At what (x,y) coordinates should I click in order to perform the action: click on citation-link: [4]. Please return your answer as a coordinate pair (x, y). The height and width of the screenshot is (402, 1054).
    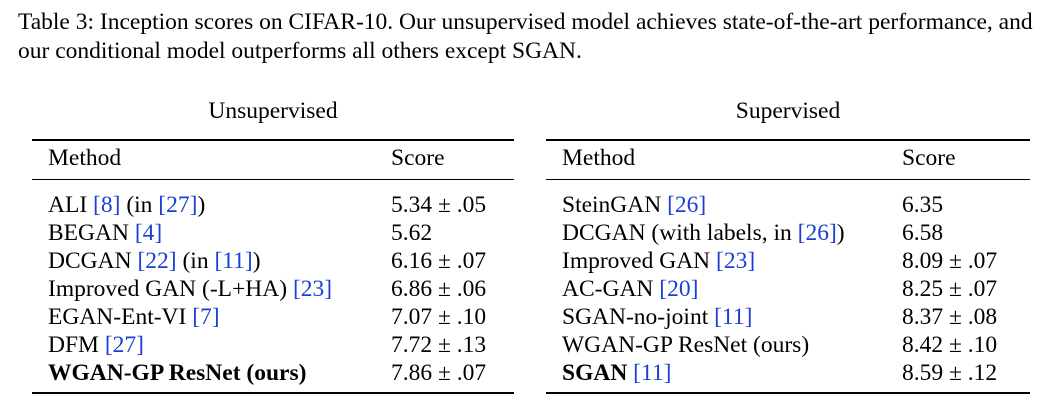
    Looking at the image, I should click on (148, 233).